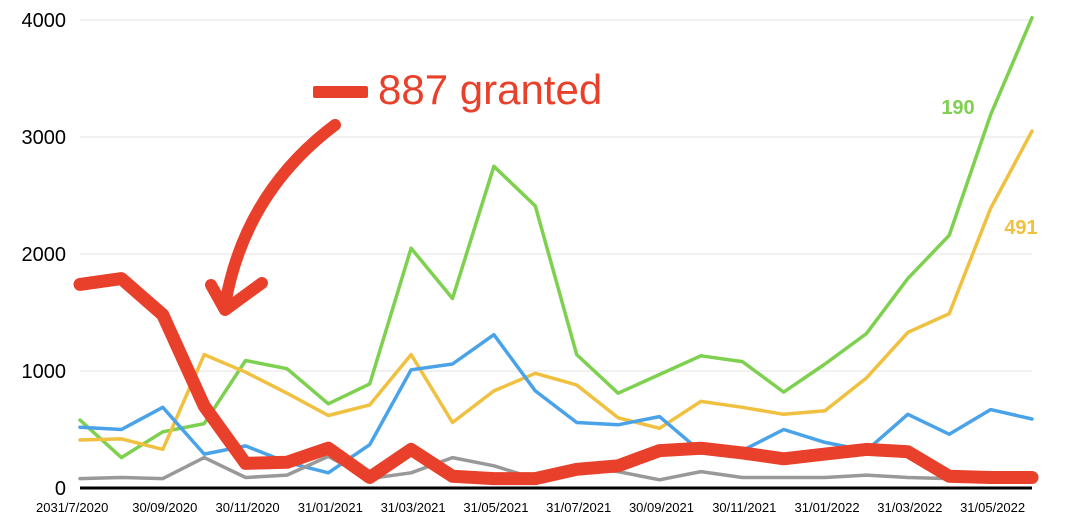  What do you see at coordinates (248, 507) in the screenshot?
I see `x-tick-label: 30/11/2020` at bounding box center [248, 507].